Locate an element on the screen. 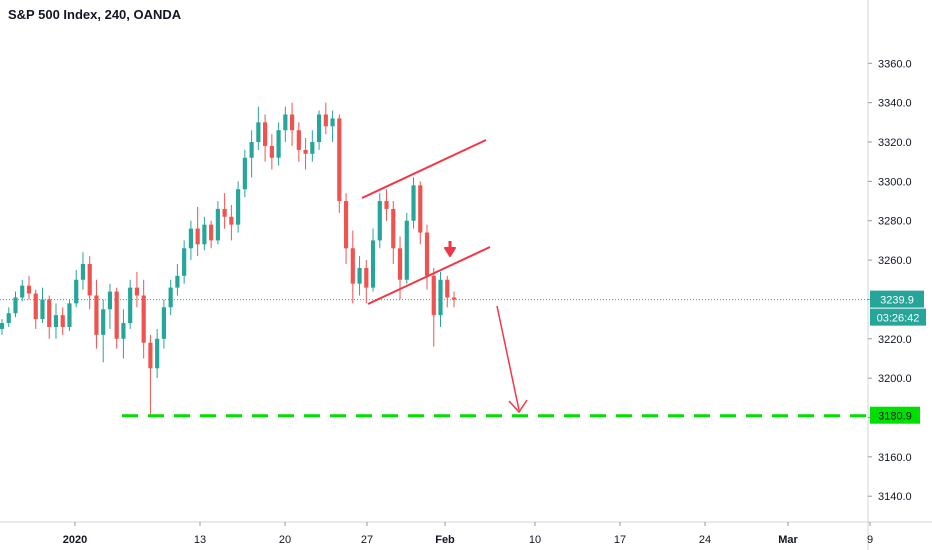 The image size is (932, 550). y-tick-label: 3300.0 is located at coordinates (895, 182).